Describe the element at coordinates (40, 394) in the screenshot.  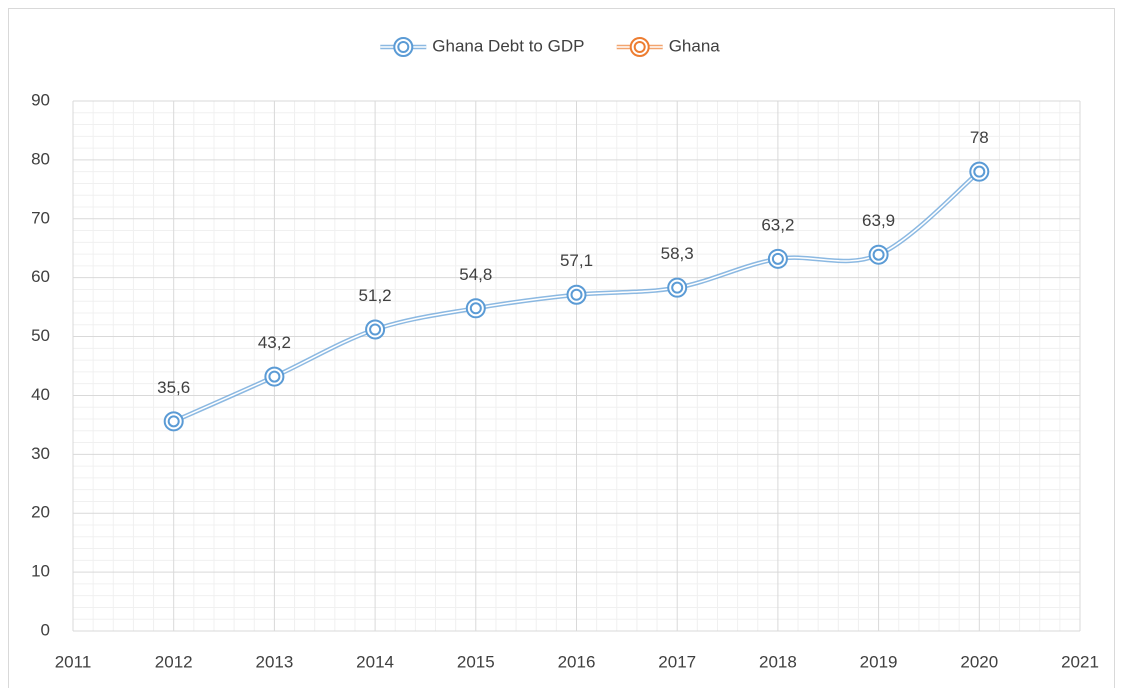
I see `y-tick-label: 40` at that location.